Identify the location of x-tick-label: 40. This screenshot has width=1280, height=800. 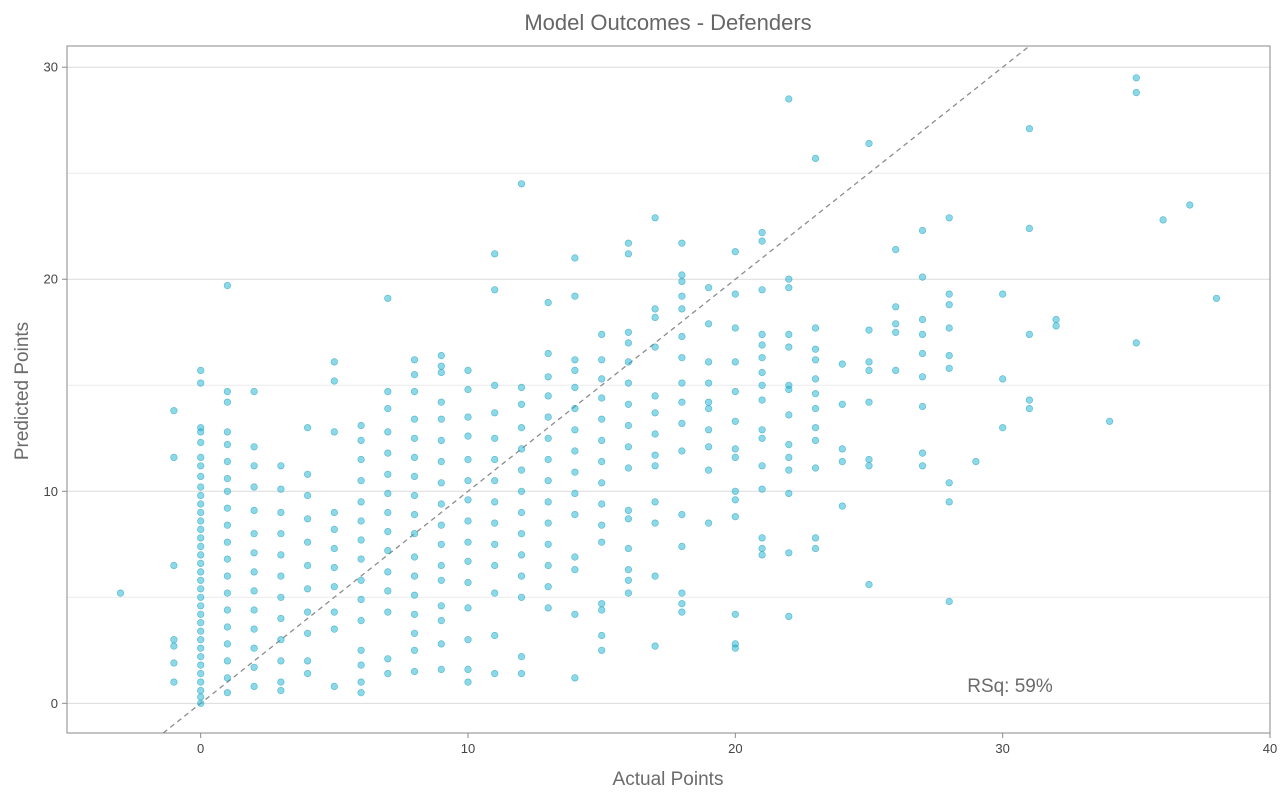
(1270, 748).